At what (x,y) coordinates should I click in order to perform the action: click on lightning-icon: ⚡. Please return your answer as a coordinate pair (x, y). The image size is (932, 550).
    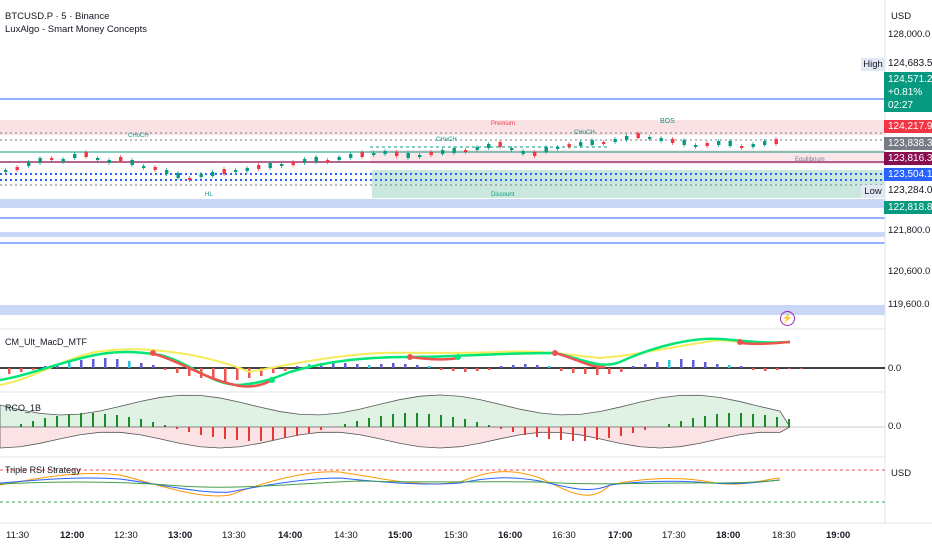
    Looking at the image, I should click on (787, 318).